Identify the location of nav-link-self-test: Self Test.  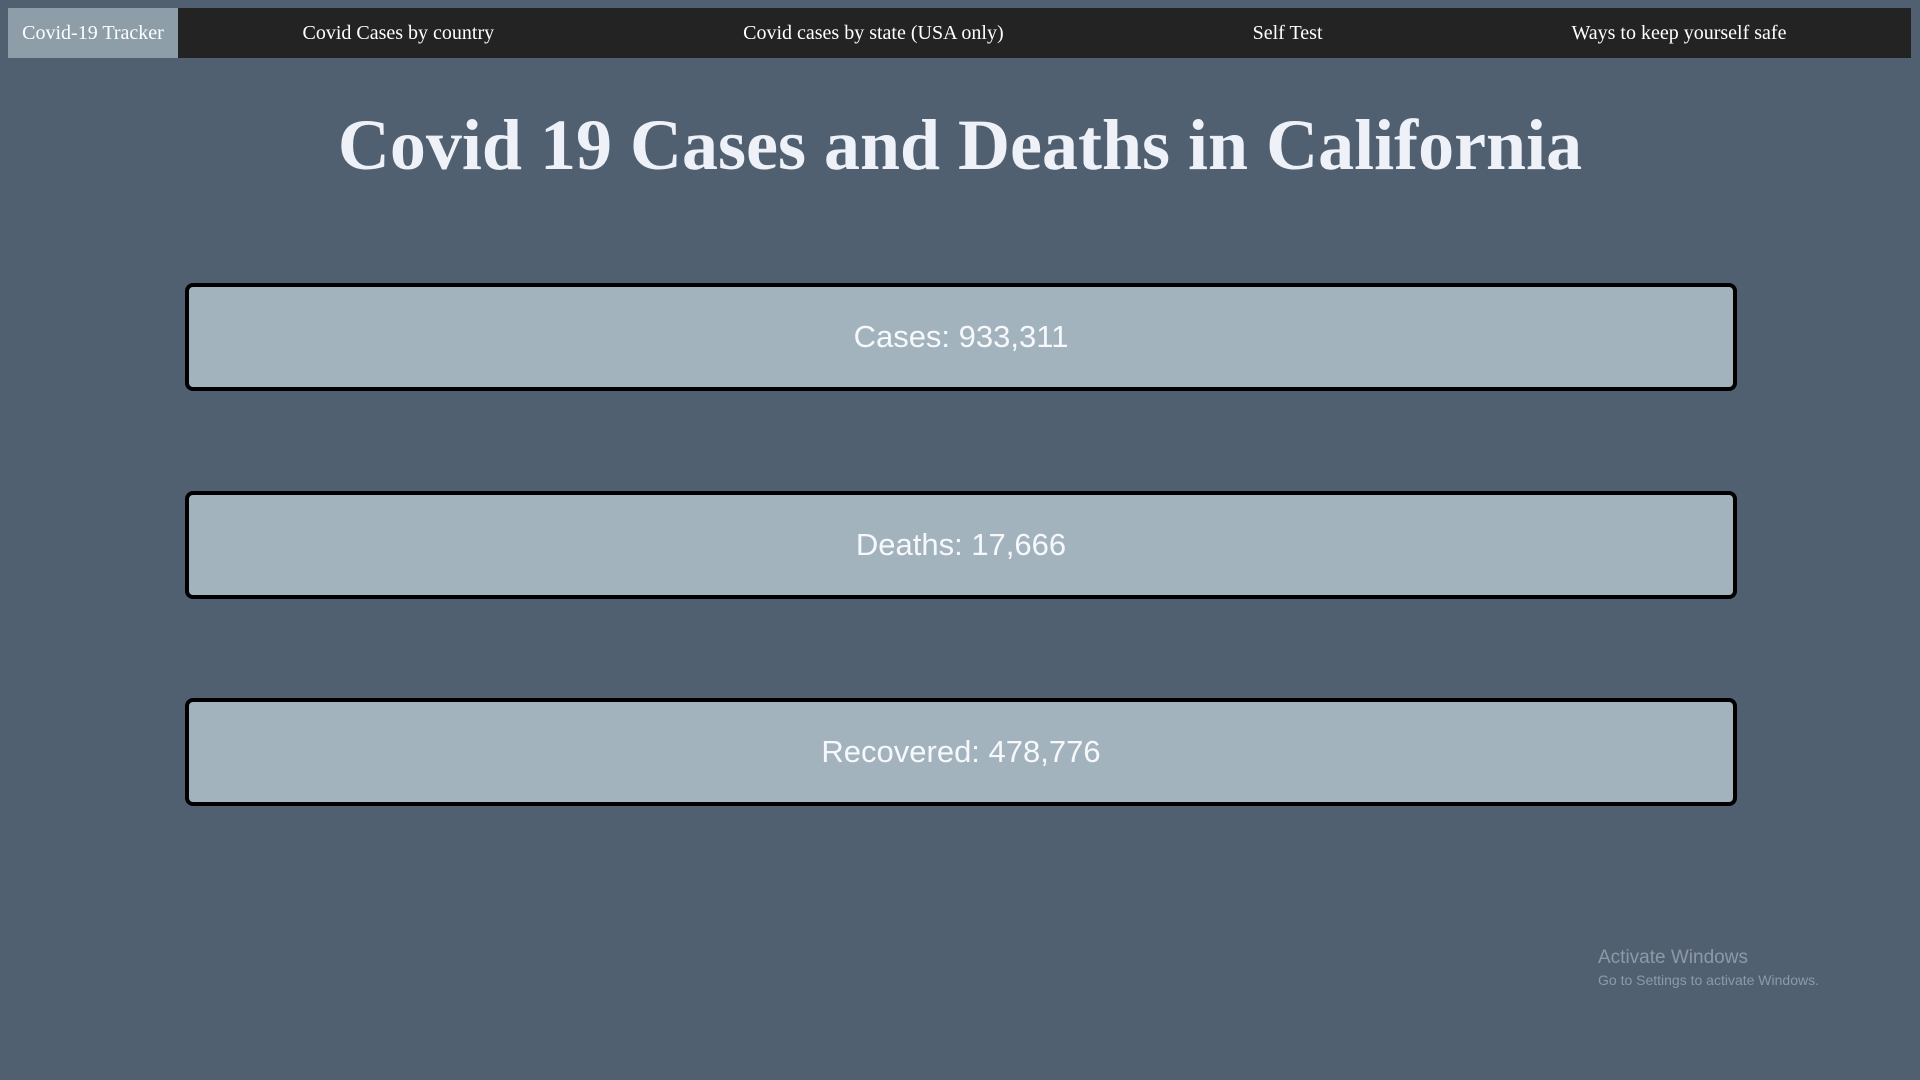
(1287, 32).